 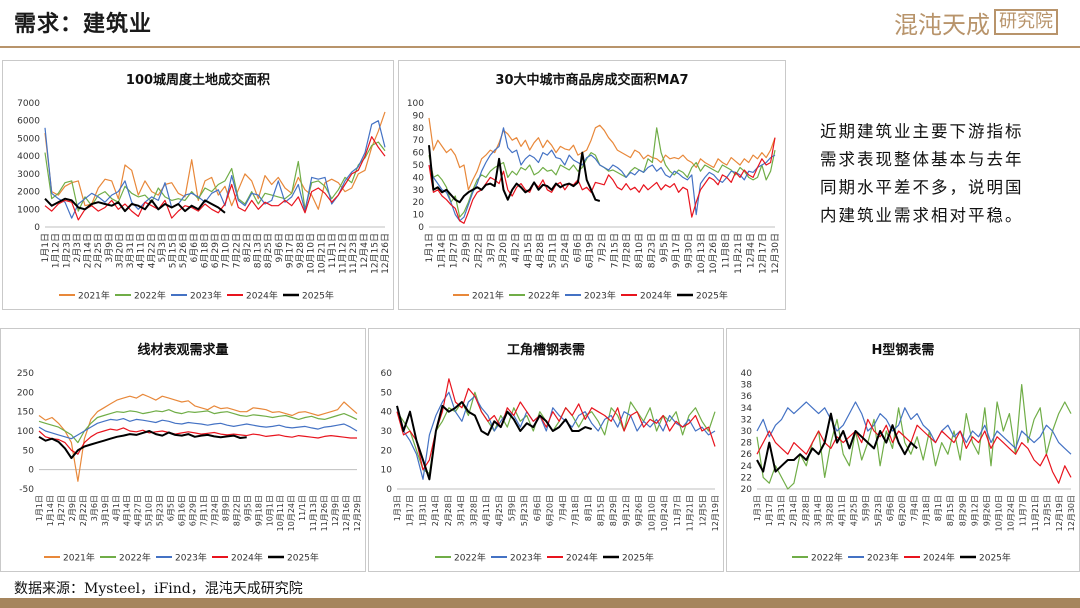 I want to click on x-tick-label: 5月10日, so click(x=149, y=510).